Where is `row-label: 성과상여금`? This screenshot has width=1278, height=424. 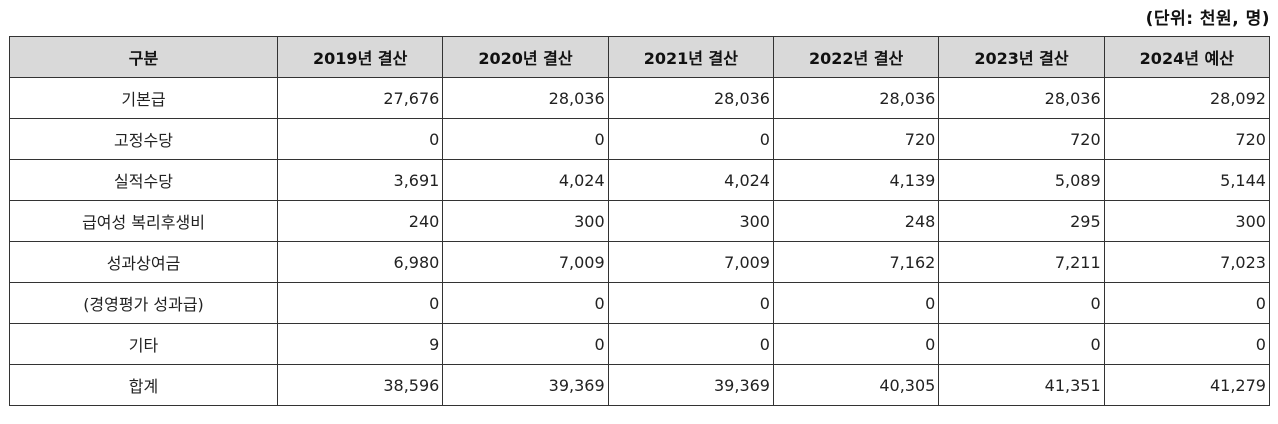 row-label: 성과상여금 is located at coordinates (143, 262).